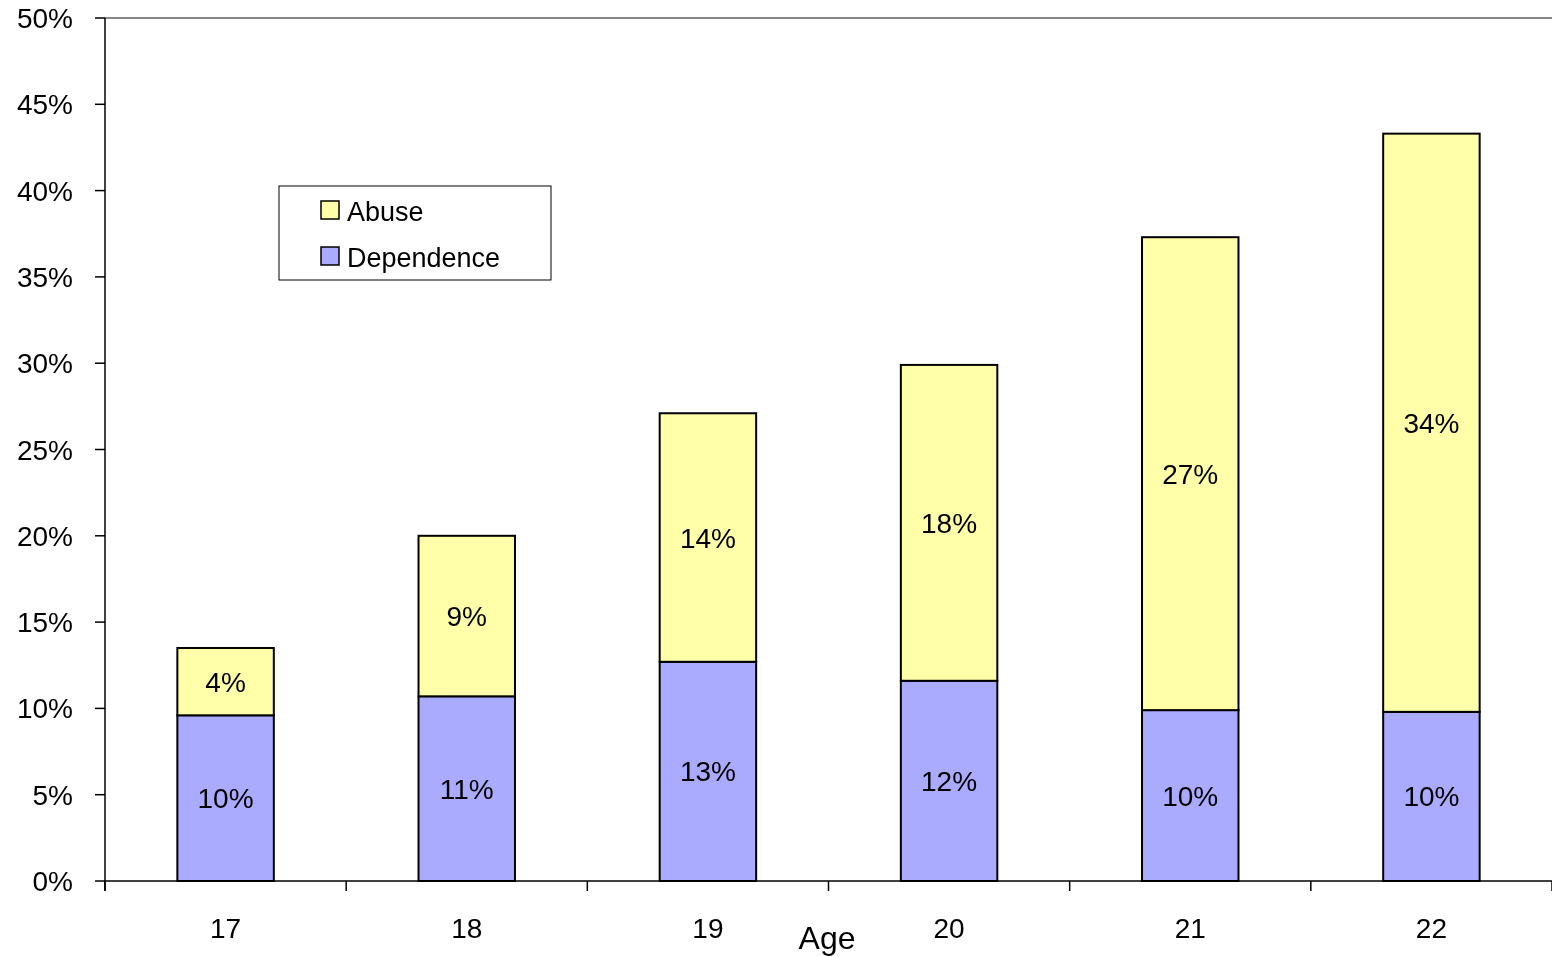 This screenshot has height=957, width=1552. I want to click on x-tick-label: 18, so click(467, 928).